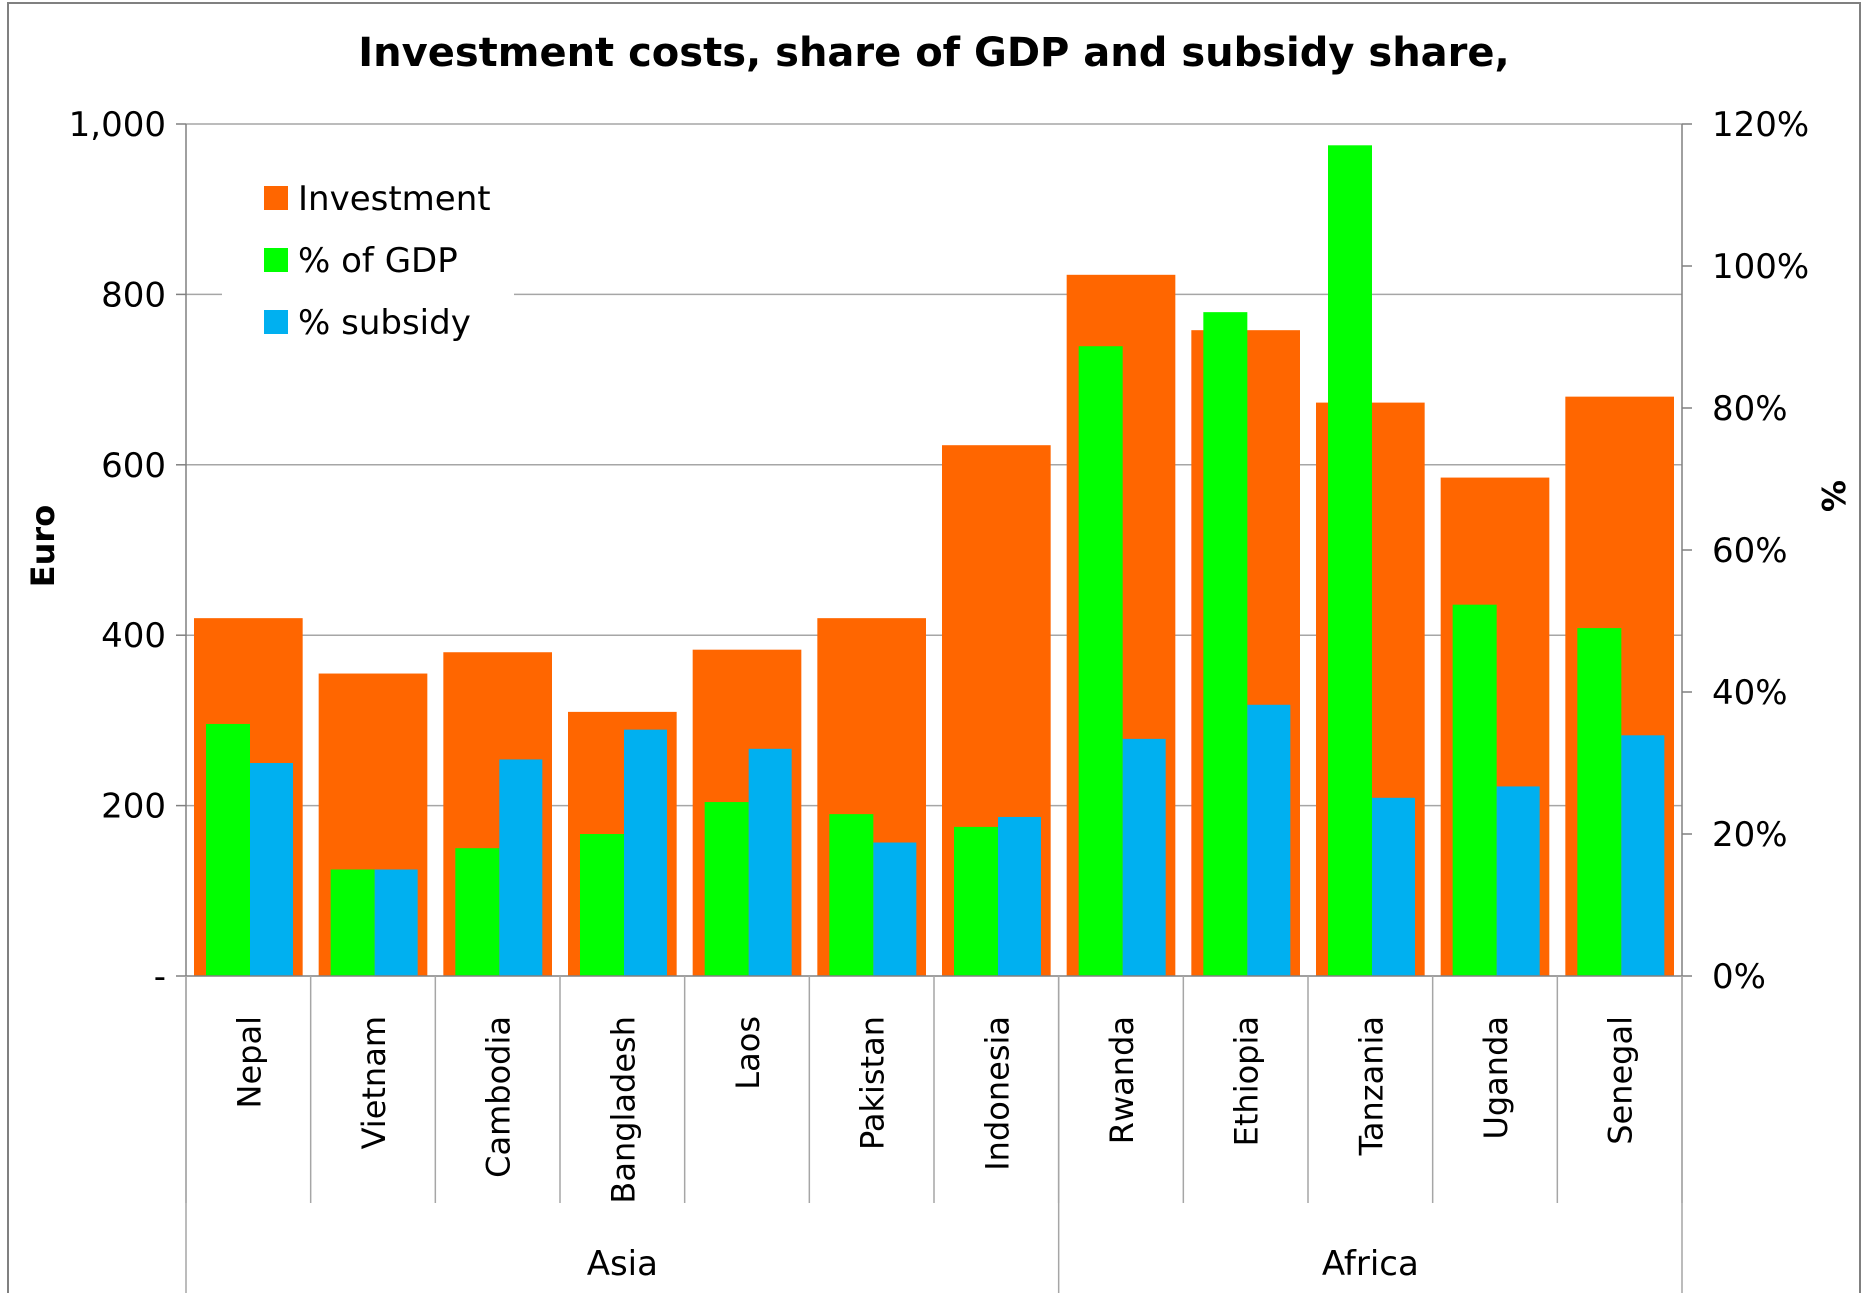 The height and width of the screenshot is (1293, 1868). Describe the element at coordinates (374, 1082) in the screenshot. I see `category-label: Vietnam` at that location.